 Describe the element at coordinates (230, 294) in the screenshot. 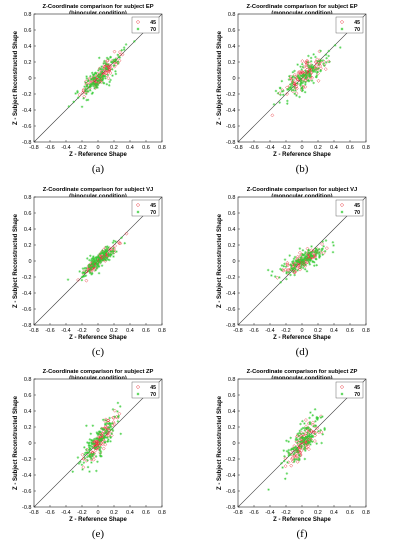

I see `y-tick-label: -0.4` at that location.